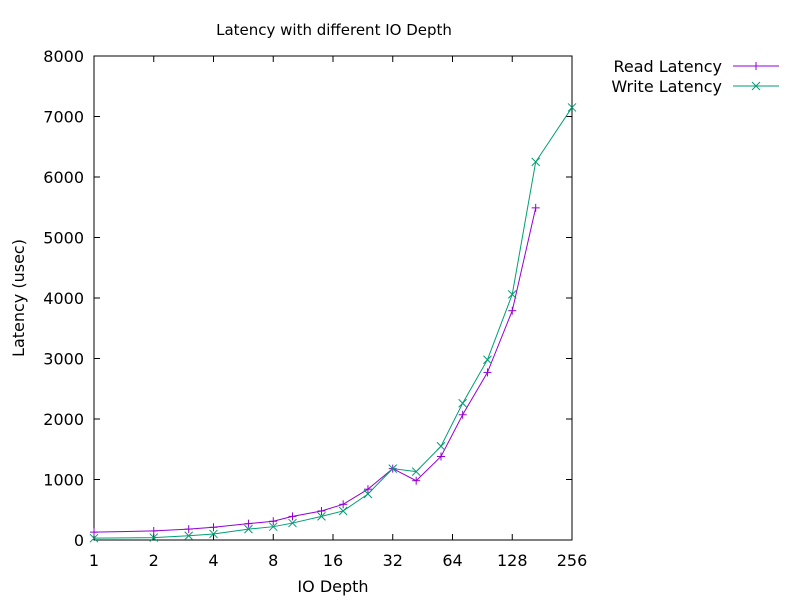 This screenshot has height=600, width=800. What do you see at coordinates (63, 117) in the screenshot?
I see `y-tick-label: 7000` at bounding box center [63, 117].